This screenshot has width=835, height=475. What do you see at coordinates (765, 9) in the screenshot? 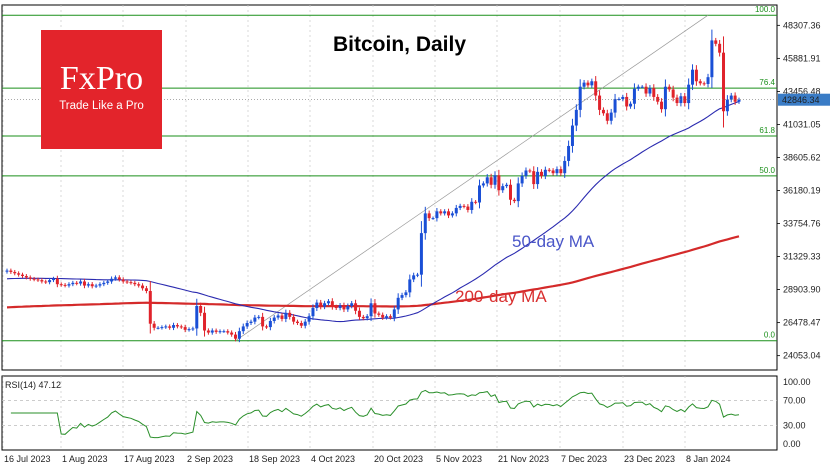
I see `fib-level-label: 100.0` at bounding box center [765, 9].